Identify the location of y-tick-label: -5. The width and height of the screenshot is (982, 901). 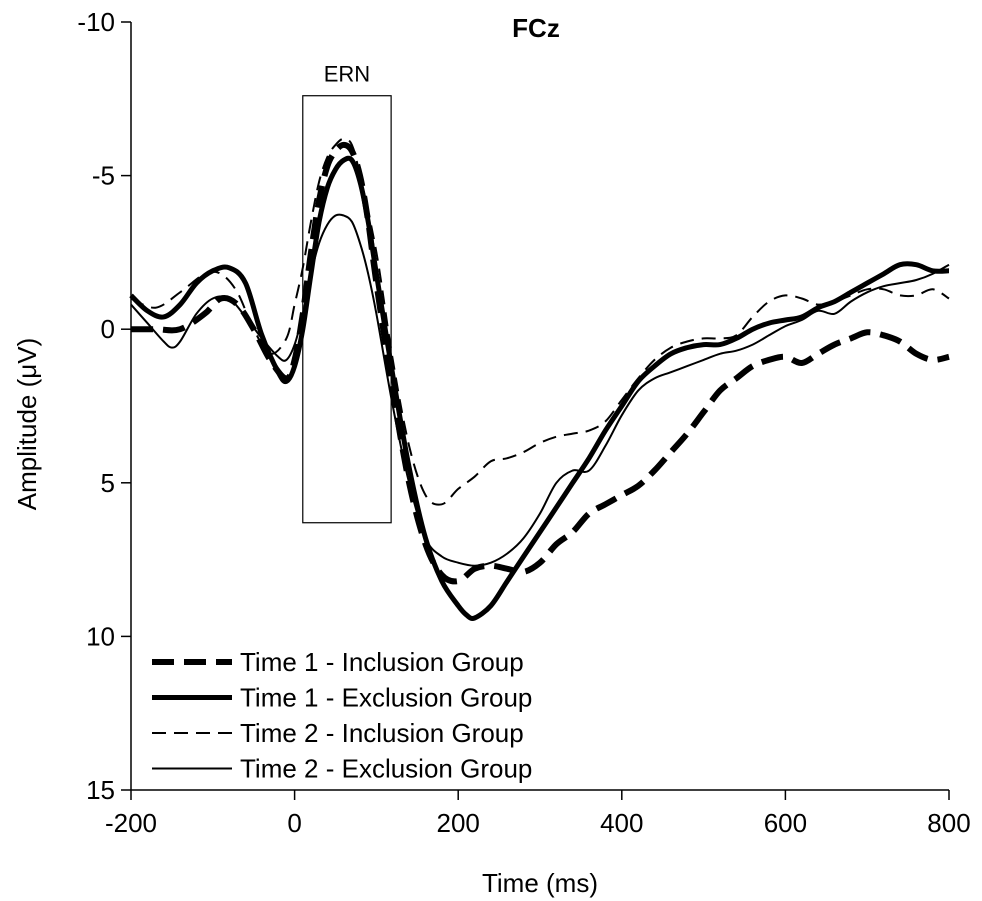
(103, 176).